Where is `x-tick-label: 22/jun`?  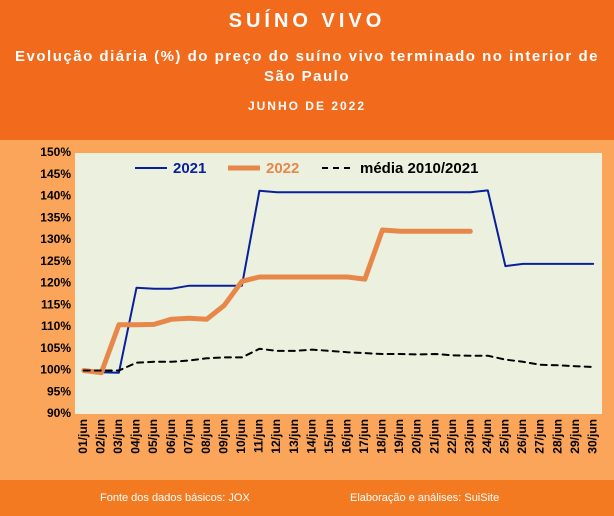
x-tick-label: 22/jun is located at coordinates (452, 436).